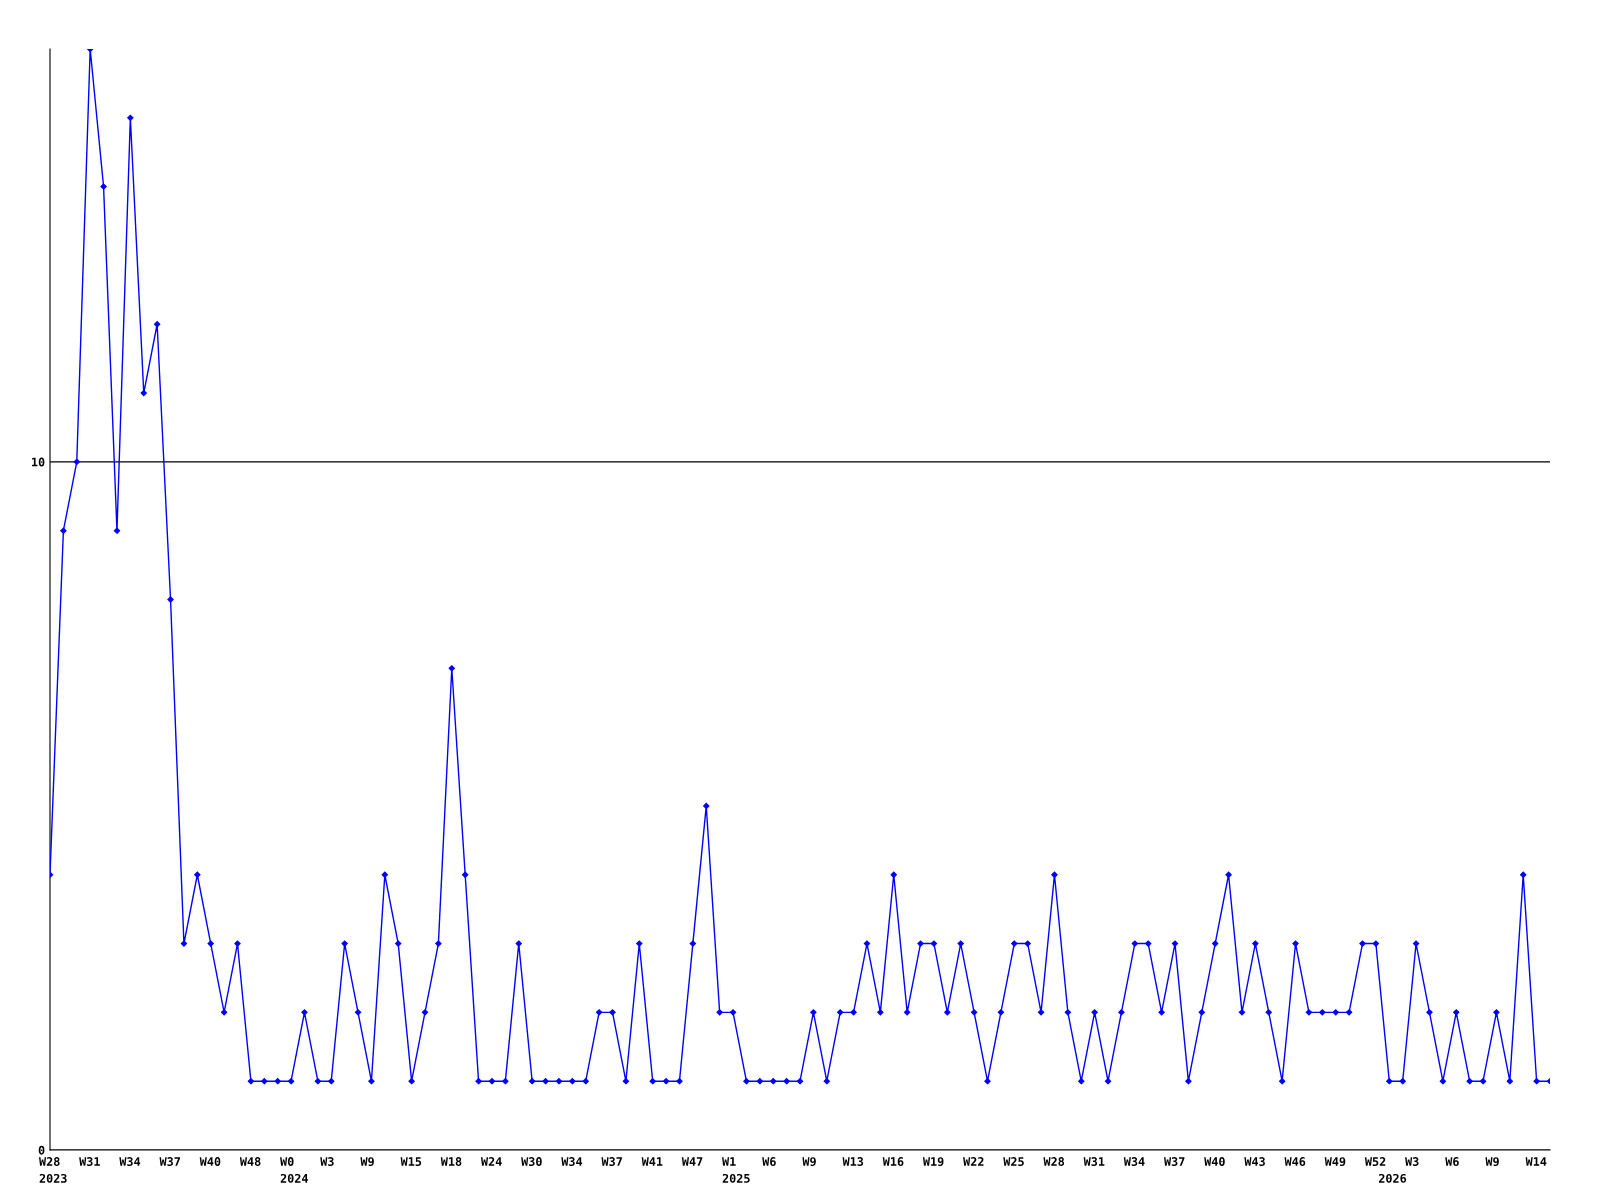 This screenshot has height=1200, width=1600. Describe the element at coordinates (853, 1161) in the screenshot. I see `x-tick-label: W13` at that location.